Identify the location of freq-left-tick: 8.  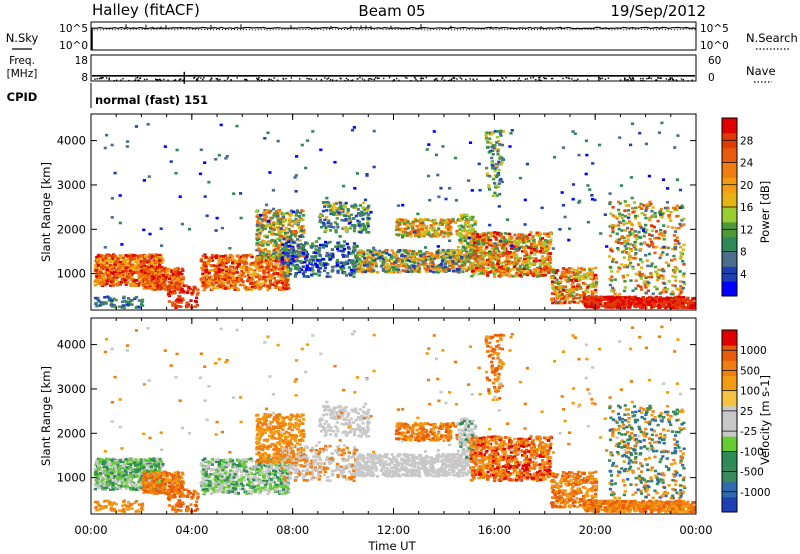
(84, 78).